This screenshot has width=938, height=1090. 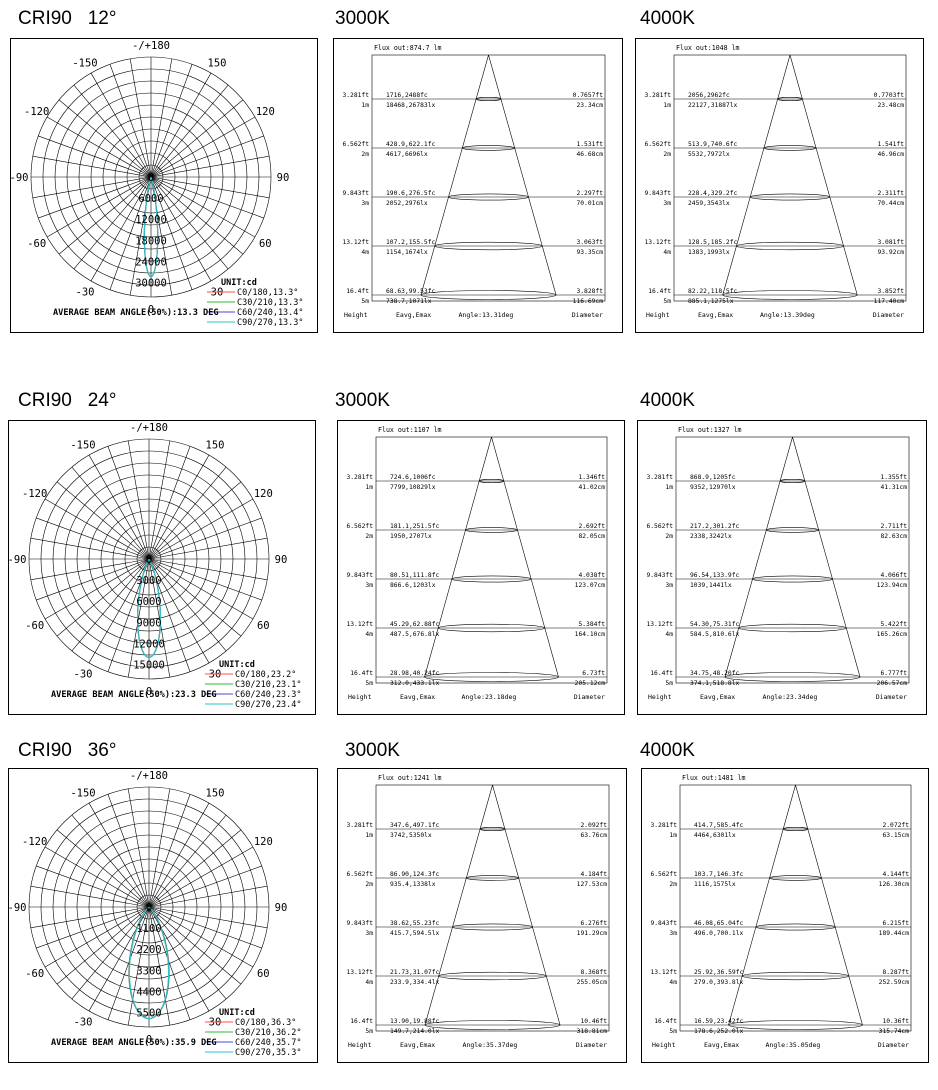 What do you see at coordinates (895, 835) in the screenshot?
I see `diameter-cm: 63.15cm` at bounding box center [895, 835].